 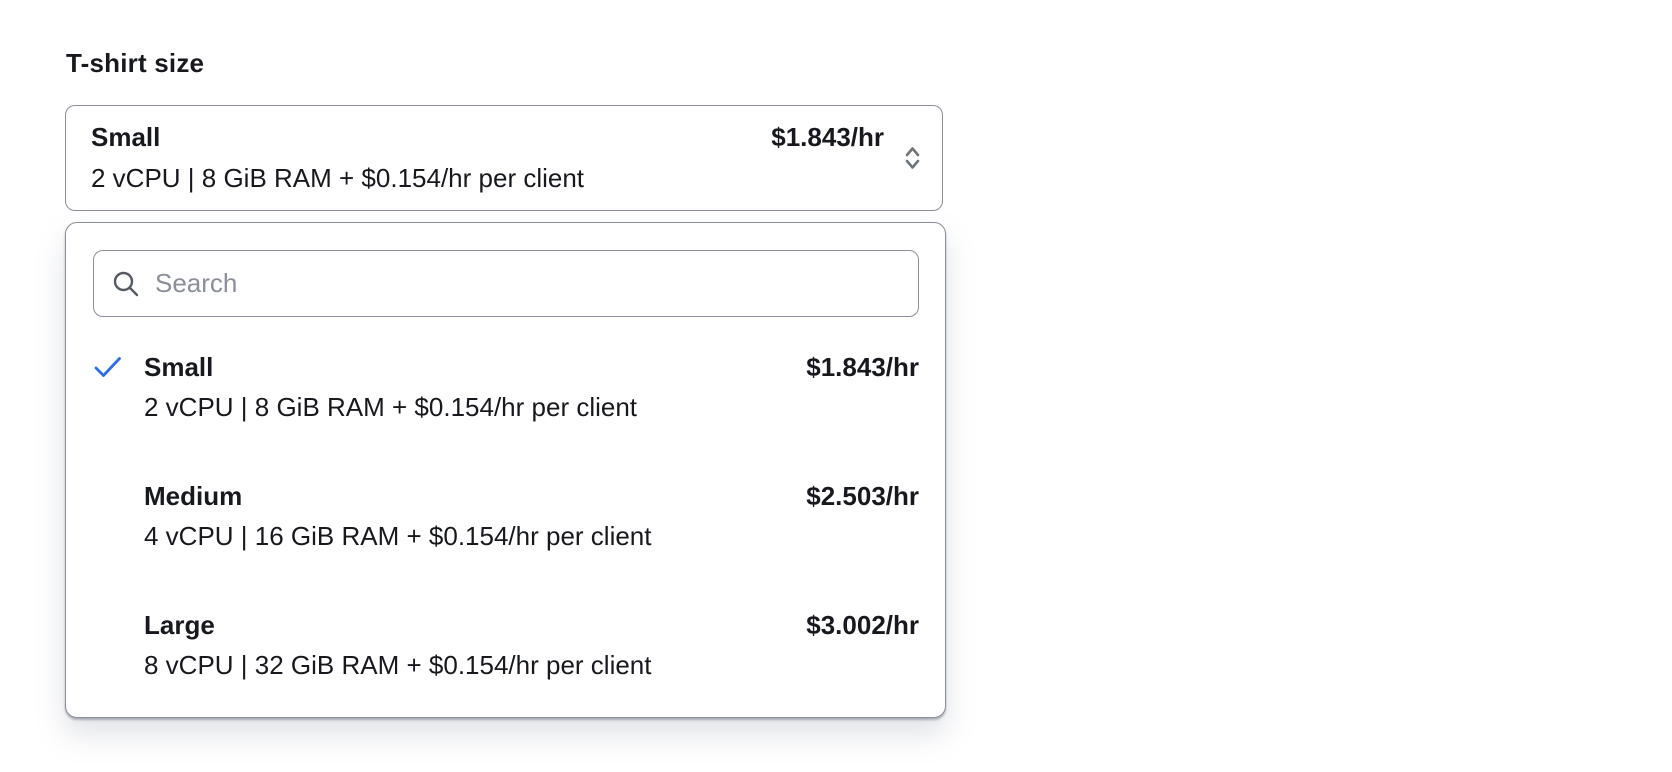 I want to click on option-price: $2.503/hr, so click(x=862, y=496).